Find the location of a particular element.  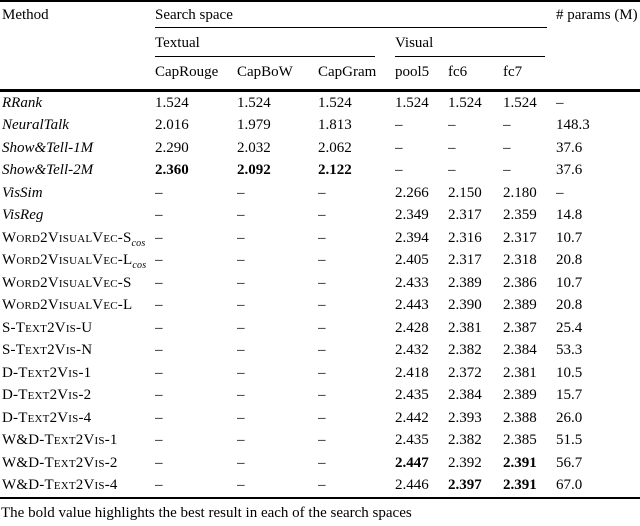

header-textual-group: Textual is located at coordinates (265, 42).